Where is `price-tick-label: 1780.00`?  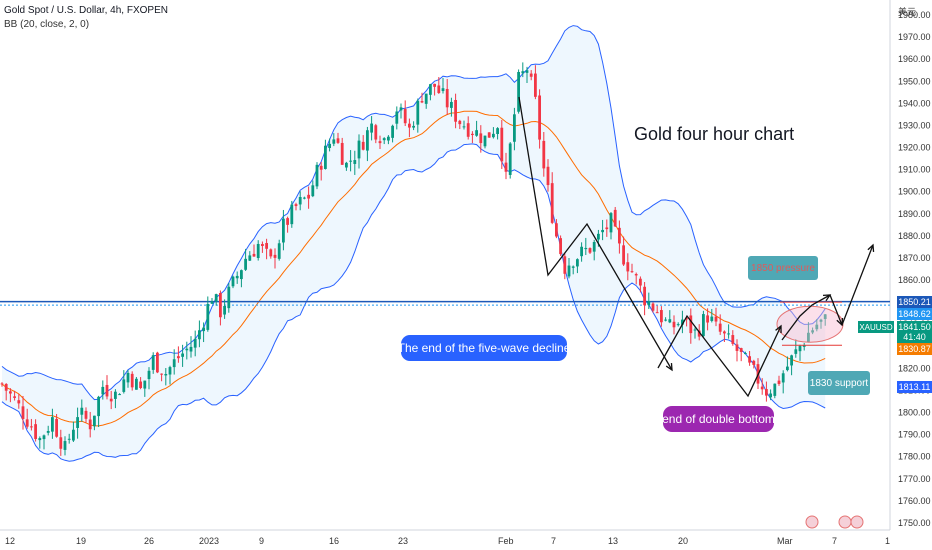
price-tick-label: 1780.00 is located at coordinates (914, 457).